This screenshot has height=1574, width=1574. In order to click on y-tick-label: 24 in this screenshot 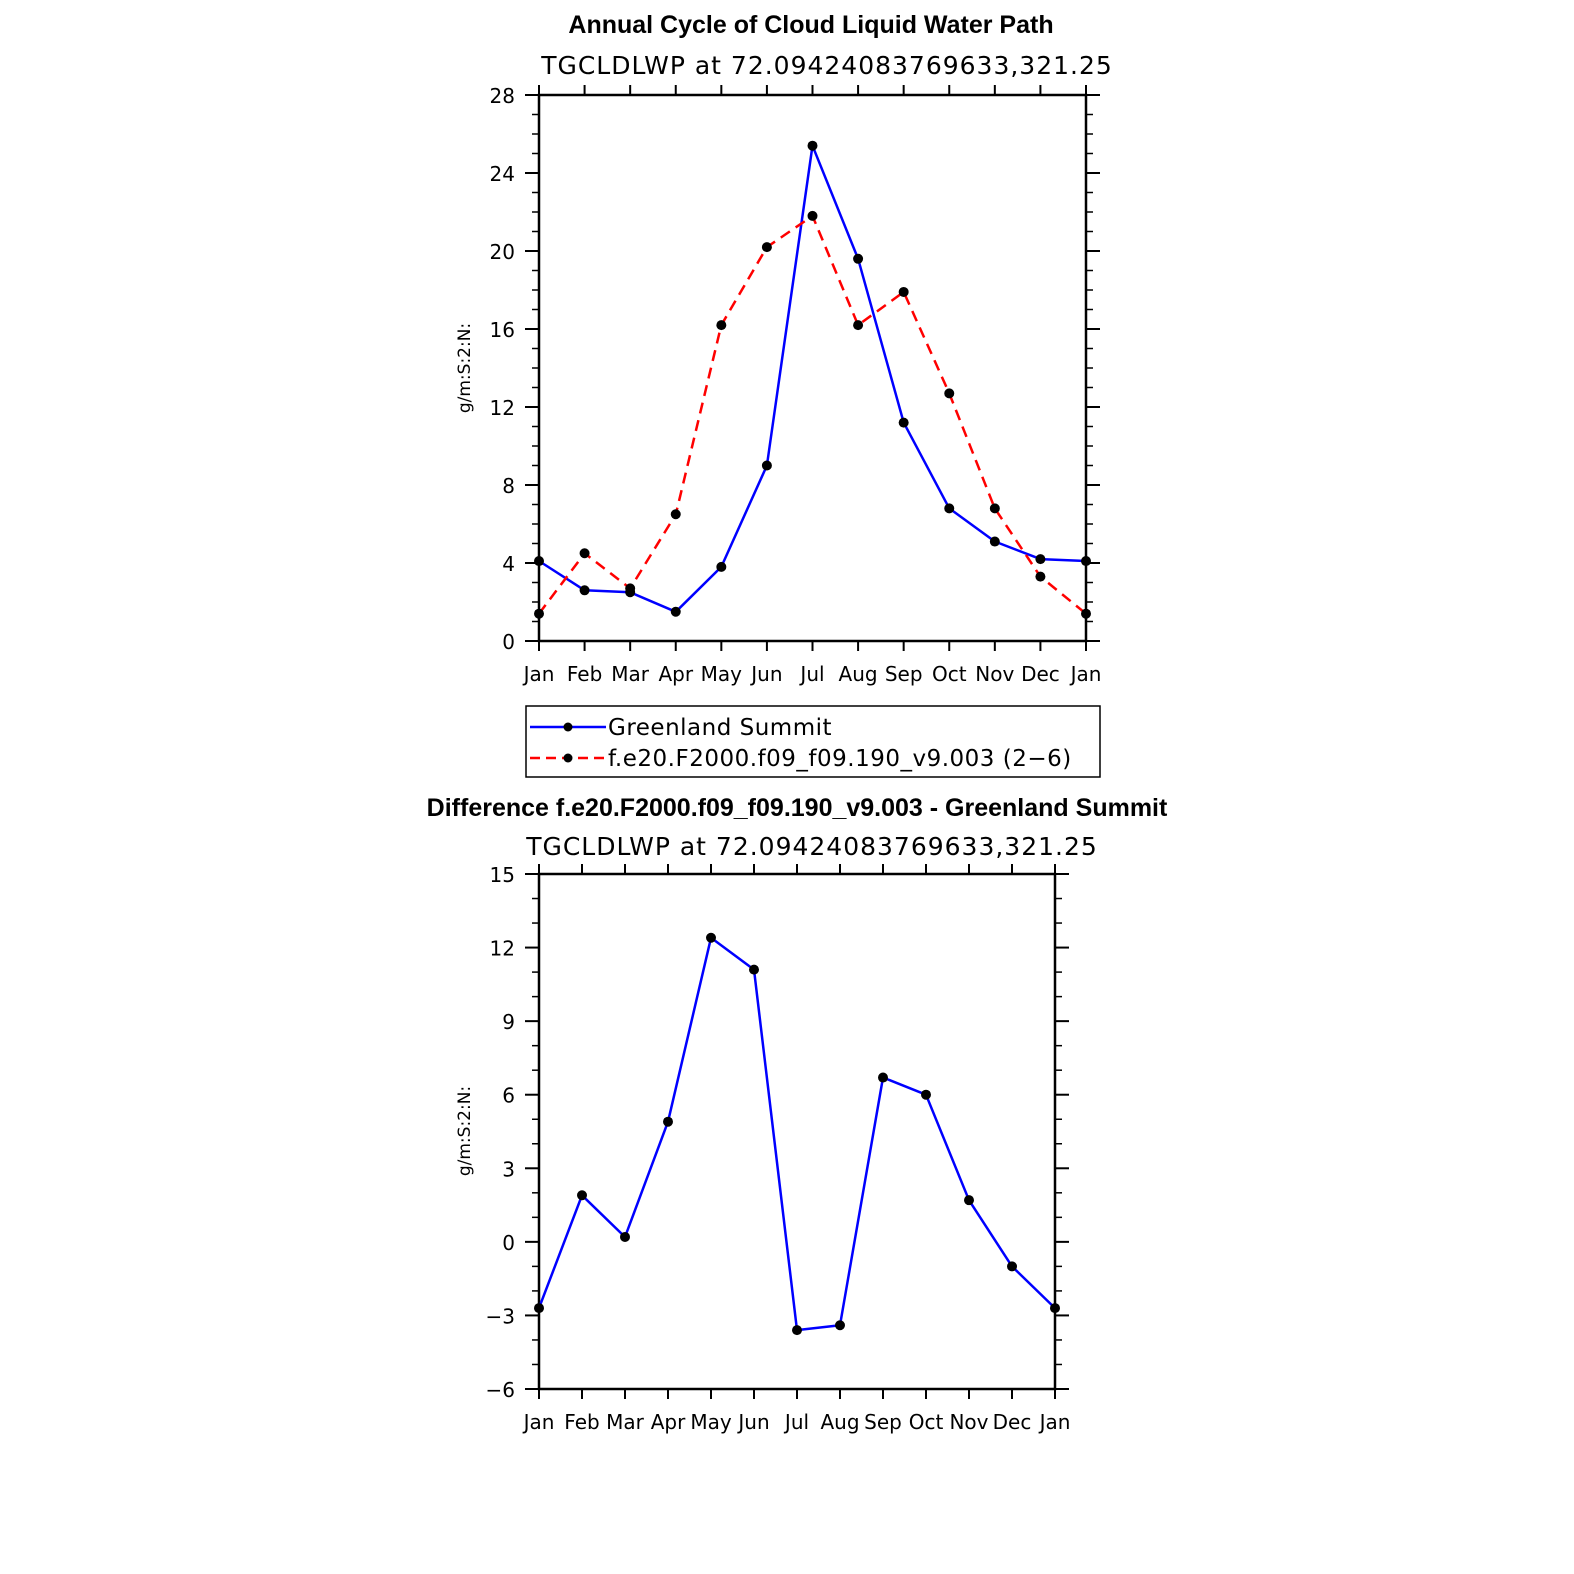, I will do `click(502, 174)`.